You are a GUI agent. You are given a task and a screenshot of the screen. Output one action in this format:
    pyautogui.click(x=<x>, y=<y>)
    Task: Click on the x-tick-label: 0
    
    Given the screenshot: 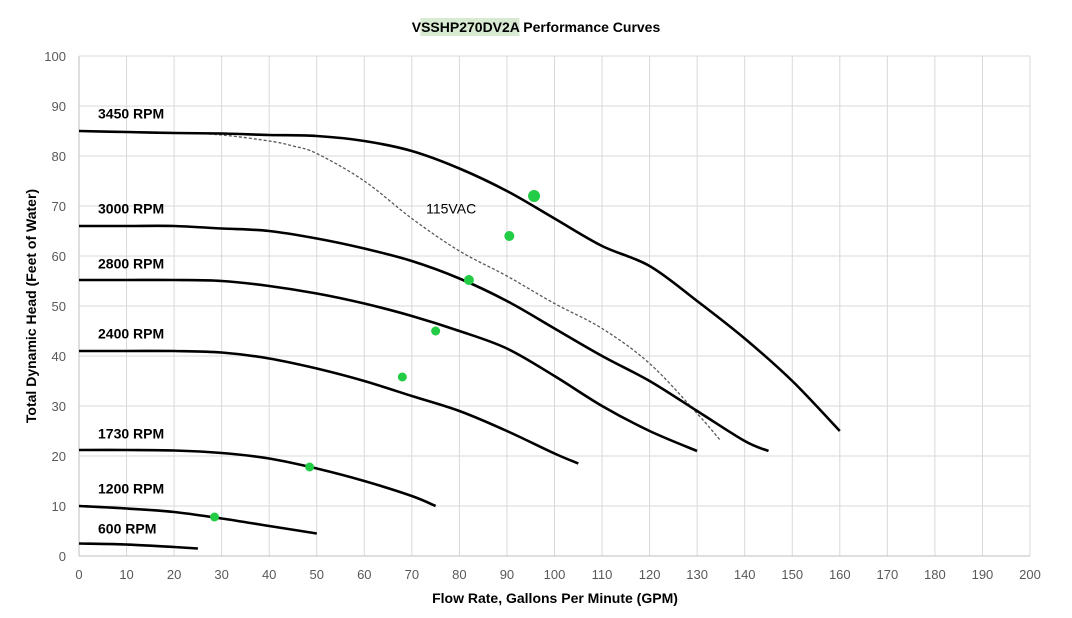 What is the action you would take?
    pyautogui.click(x=78, y=574)
    